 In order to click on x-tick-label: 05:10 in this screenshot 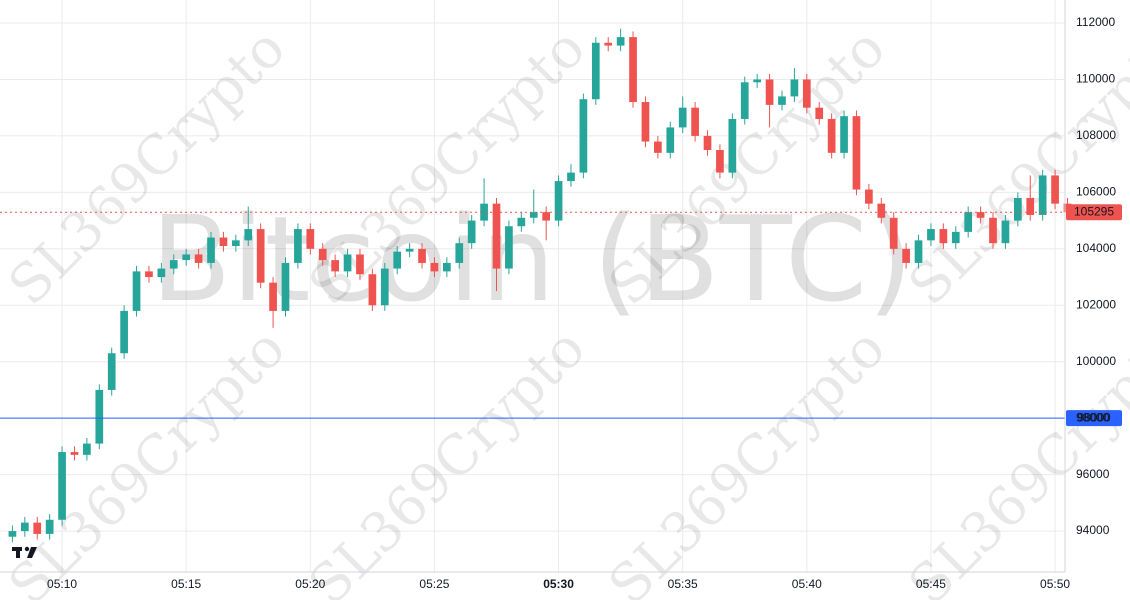, I will do `click(62, 584)`.